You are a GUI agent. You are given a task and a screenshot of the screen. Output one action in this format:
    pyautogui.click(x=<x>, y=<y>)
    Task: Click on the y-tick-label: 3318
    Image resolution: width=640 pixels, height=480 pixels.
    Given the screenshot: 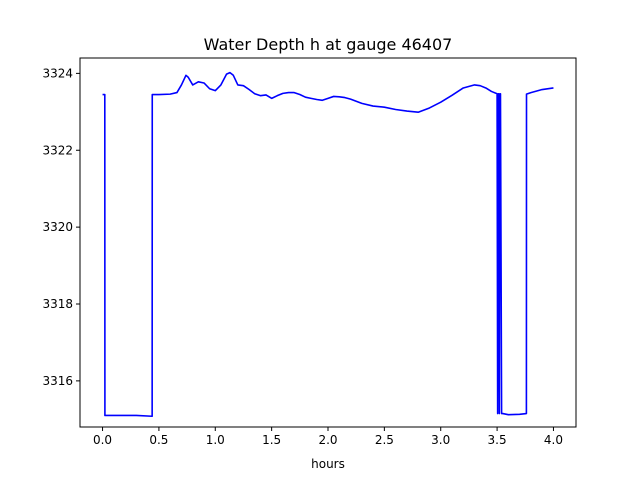 What is the action you would take?
    pyautogui.click(x=57, y=304)
    